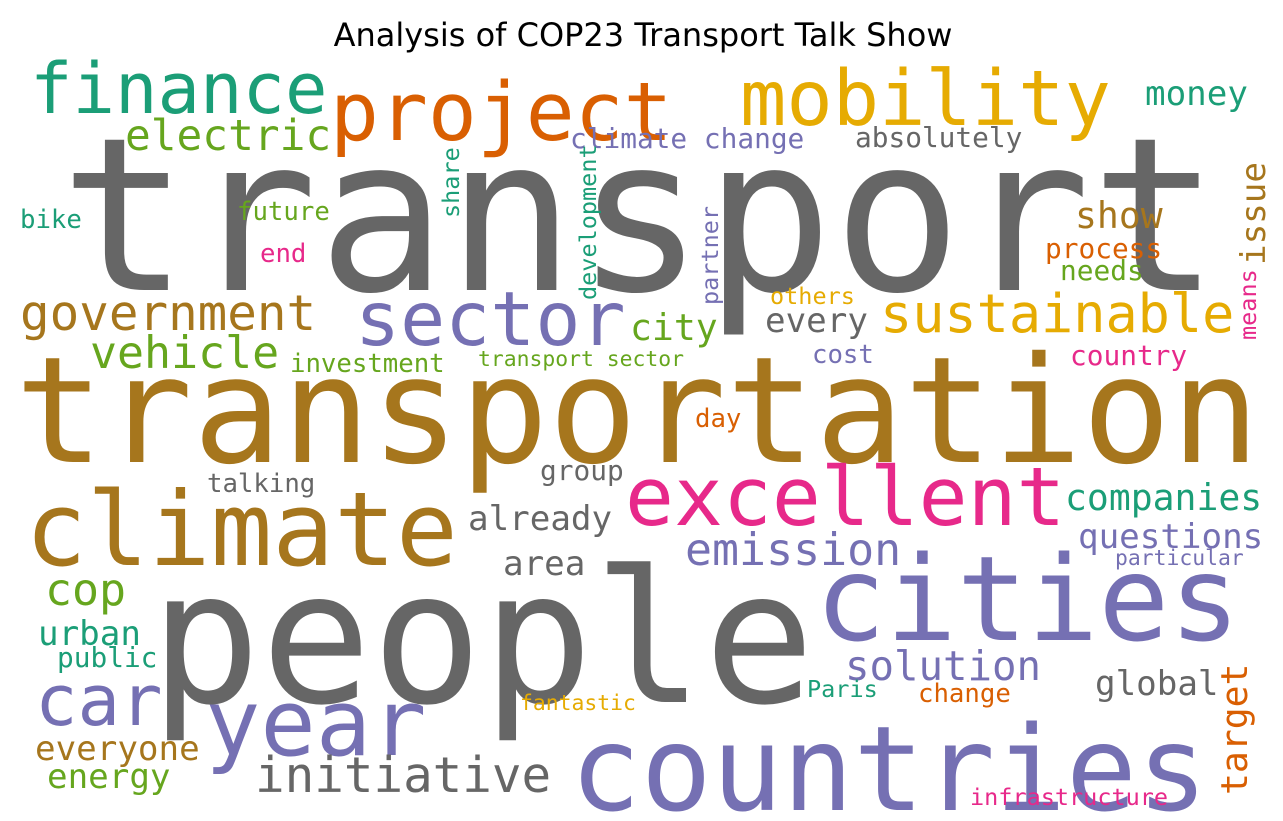 The height and width of the screenshot is (821, 1283). Describe the element at coordinates (1179, 558) in the screenshot. I see `word: particular` at that location.